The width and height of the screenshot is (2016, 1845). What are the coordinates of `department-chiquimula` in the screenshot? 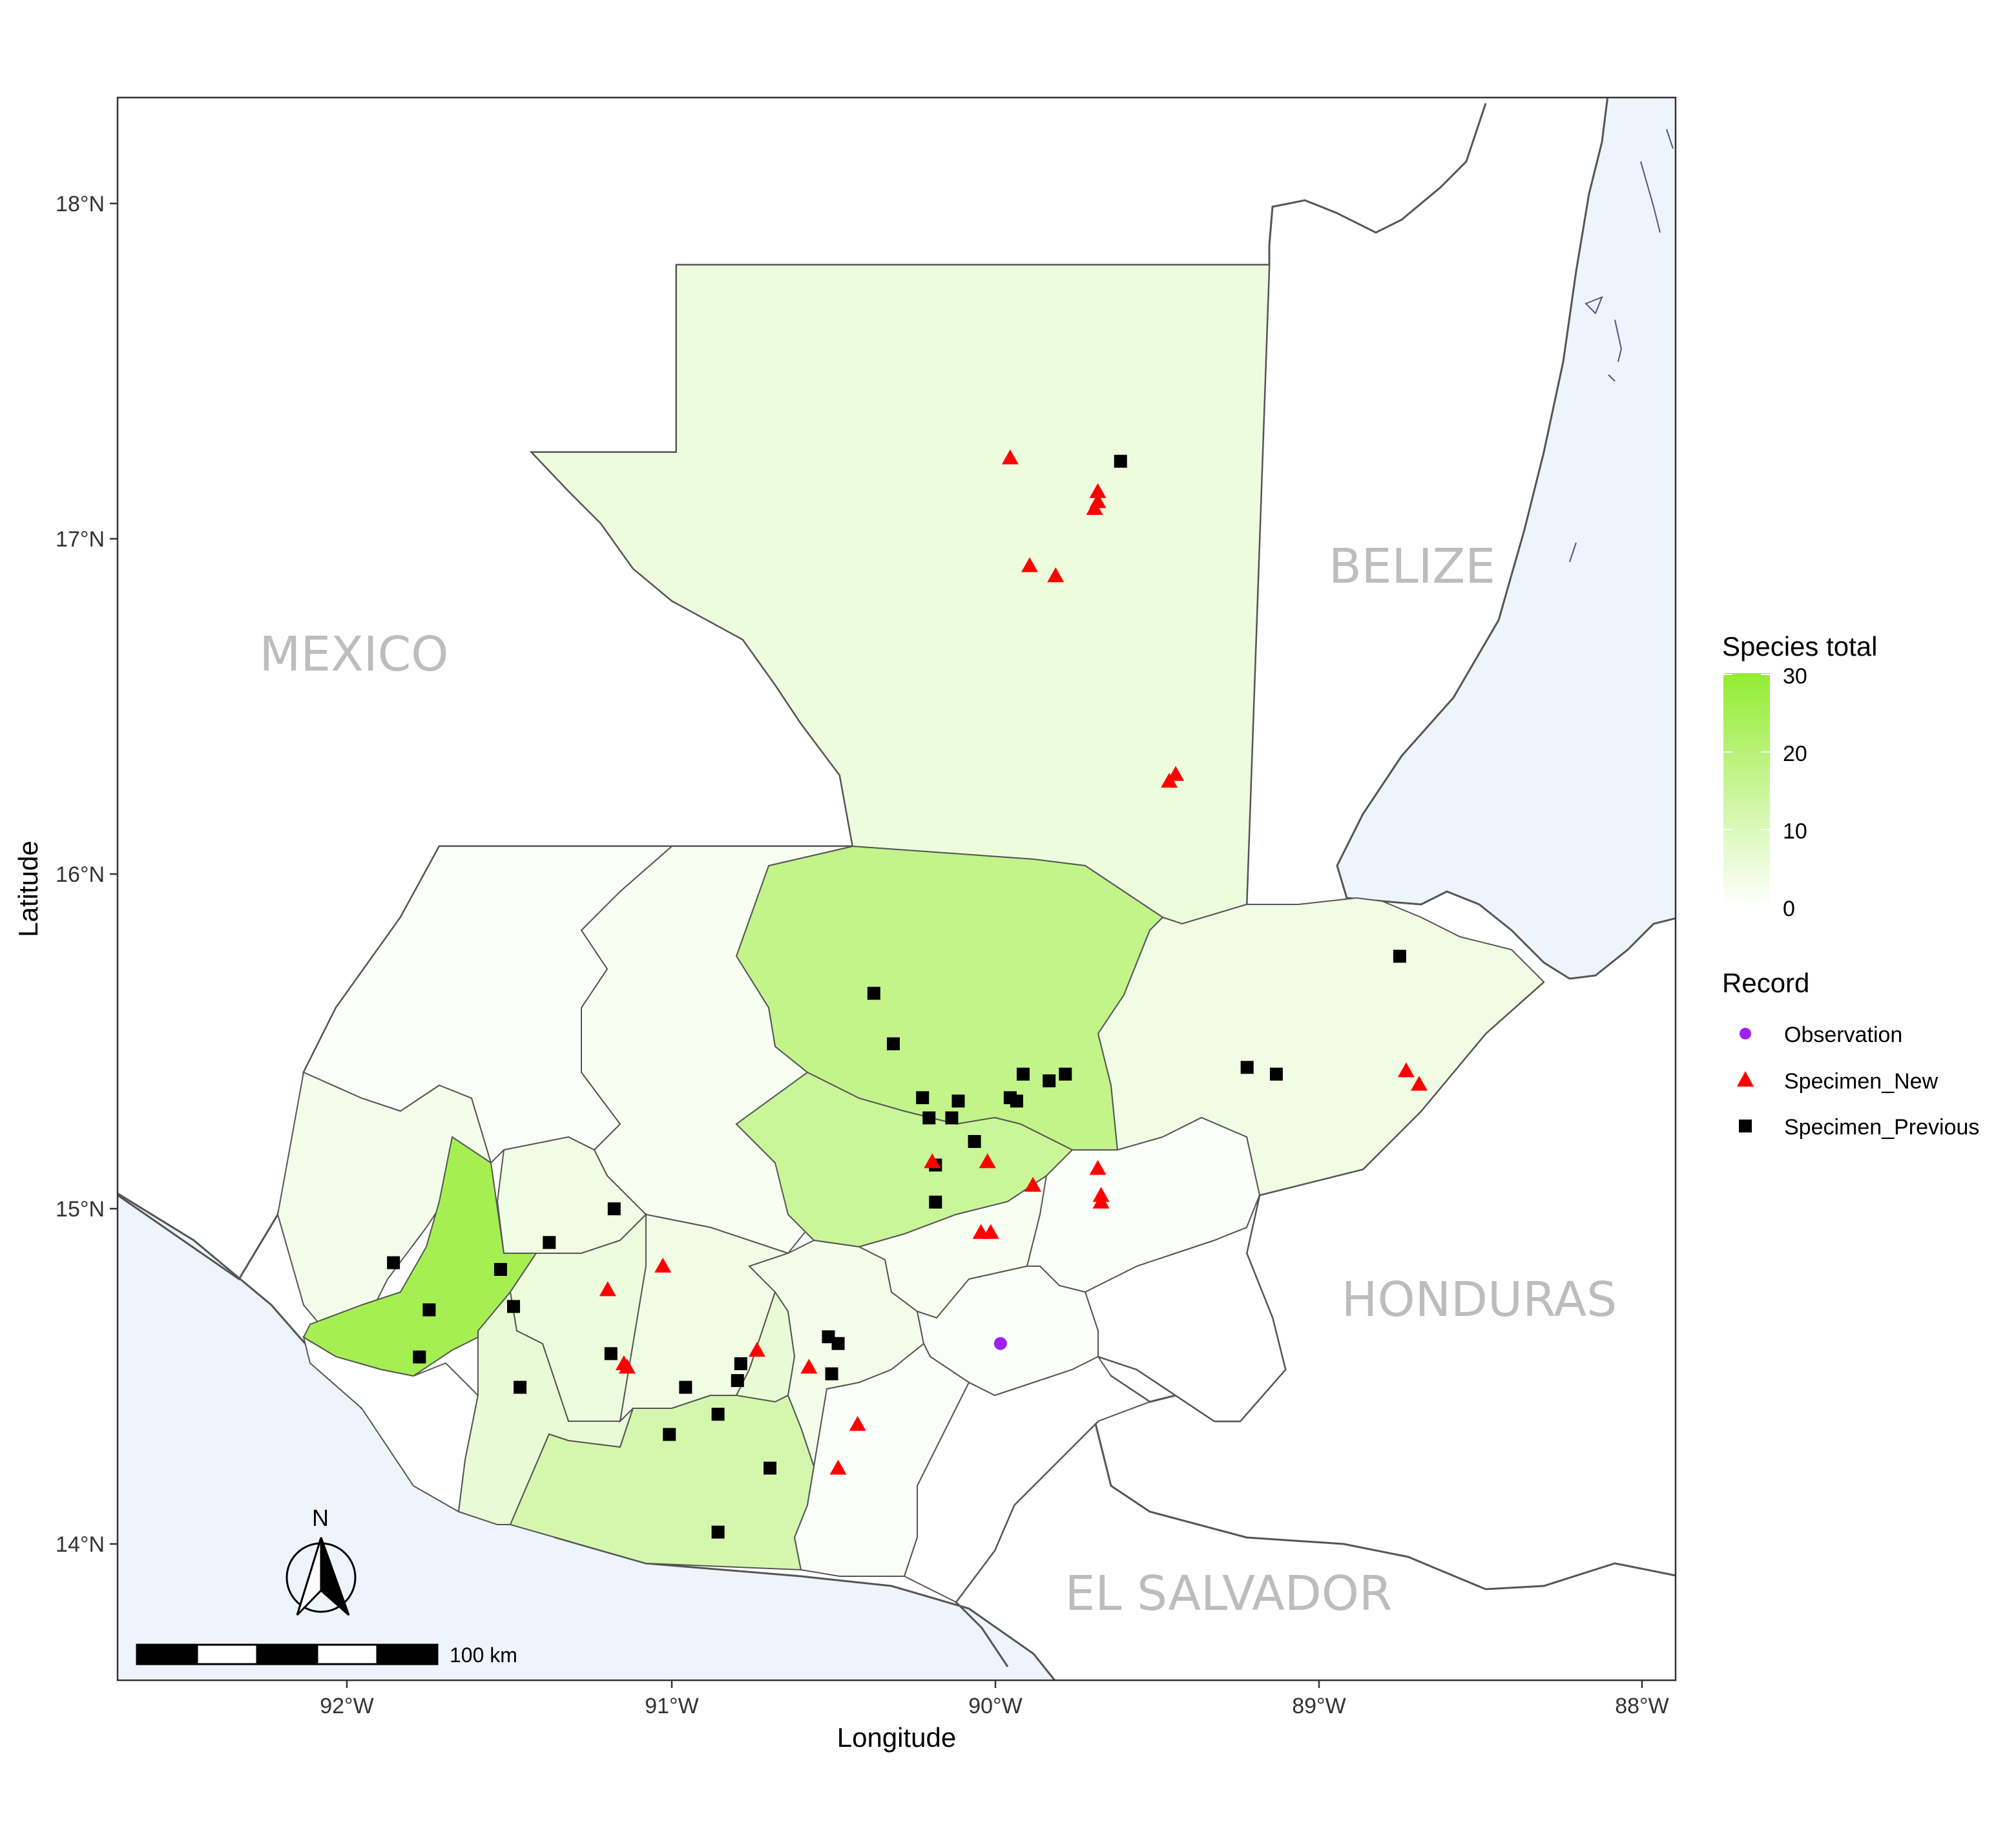 It's located at (1185, 1308).